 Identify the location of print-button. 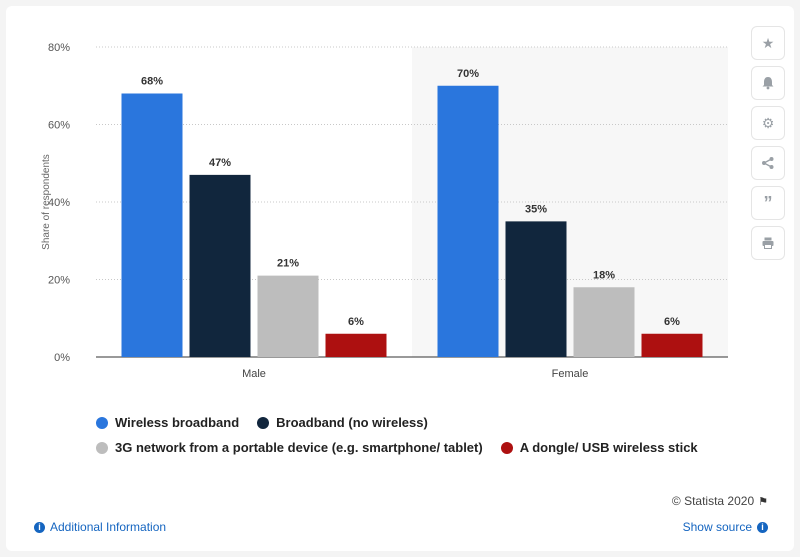
(768, 243).